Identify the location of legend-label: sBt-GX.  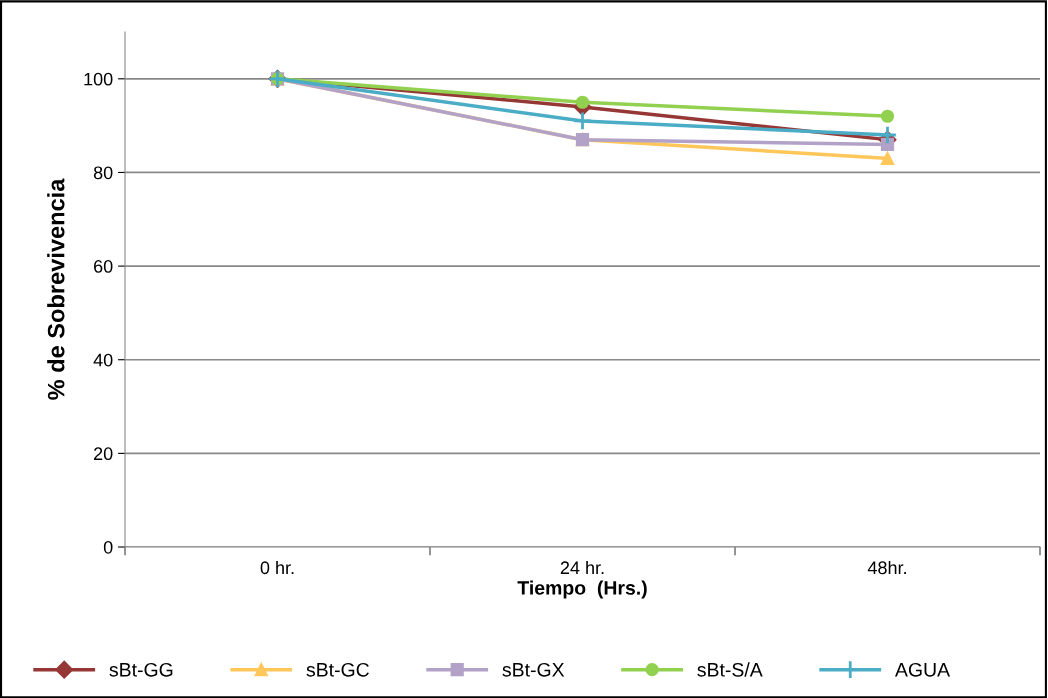
(533, 669).